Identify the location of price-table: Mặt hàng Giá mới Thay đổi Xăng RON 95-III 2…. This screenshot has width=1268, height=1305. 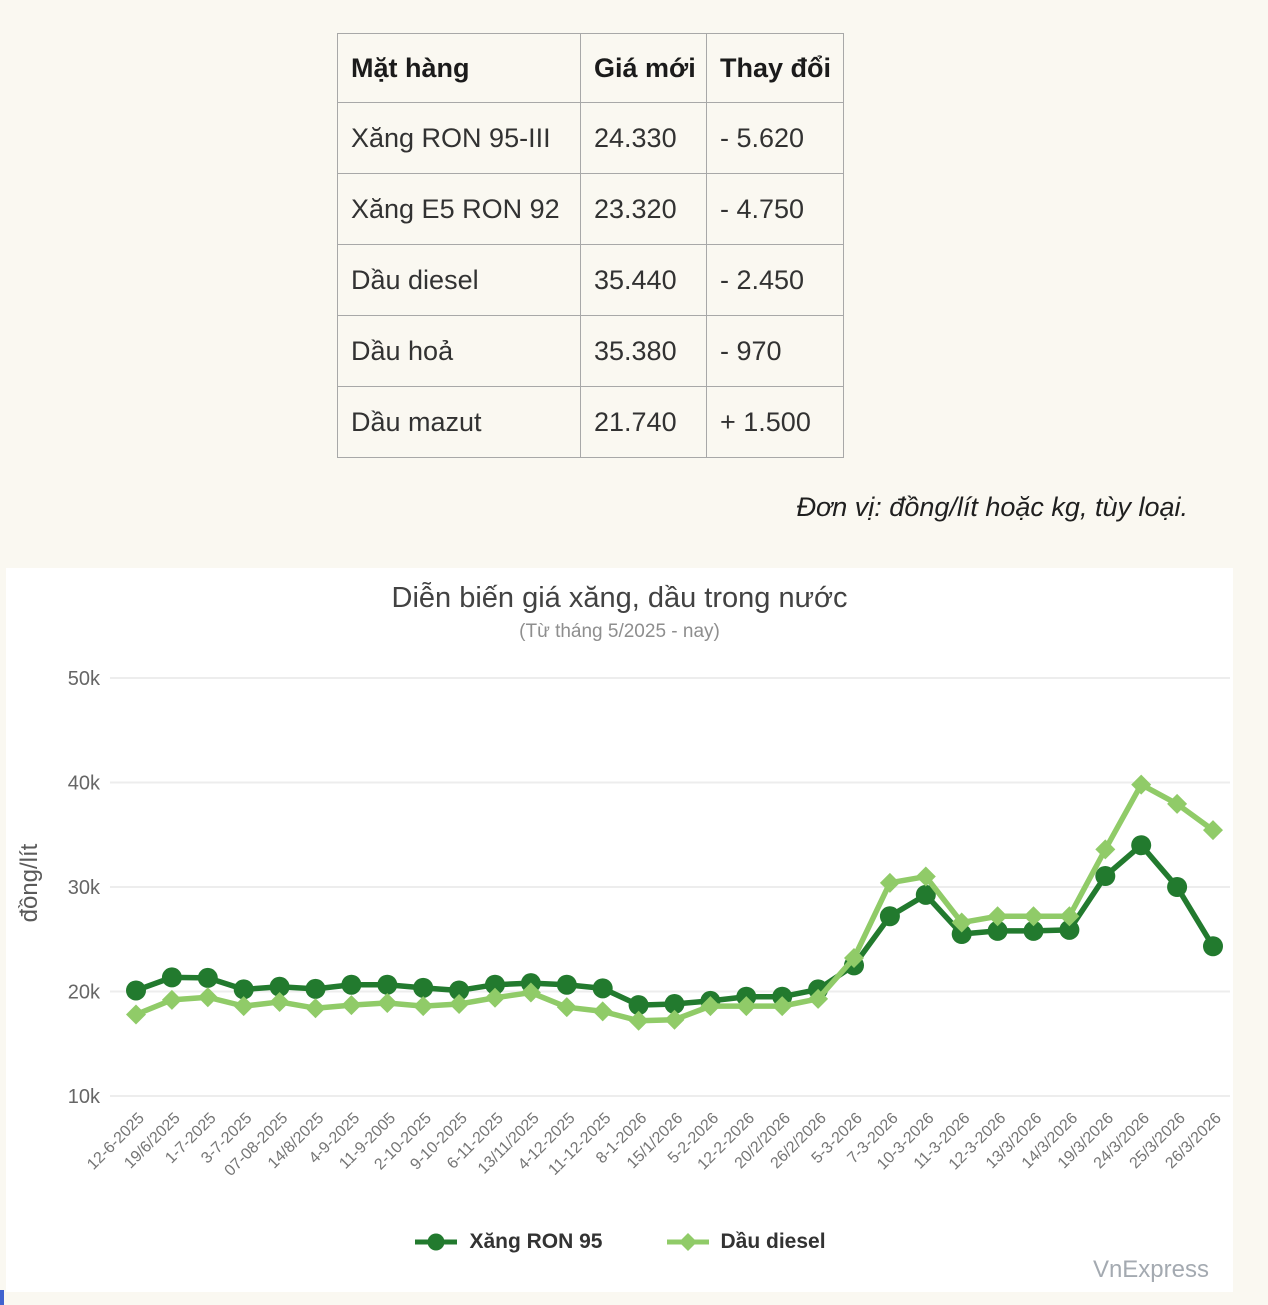
(590, 245).